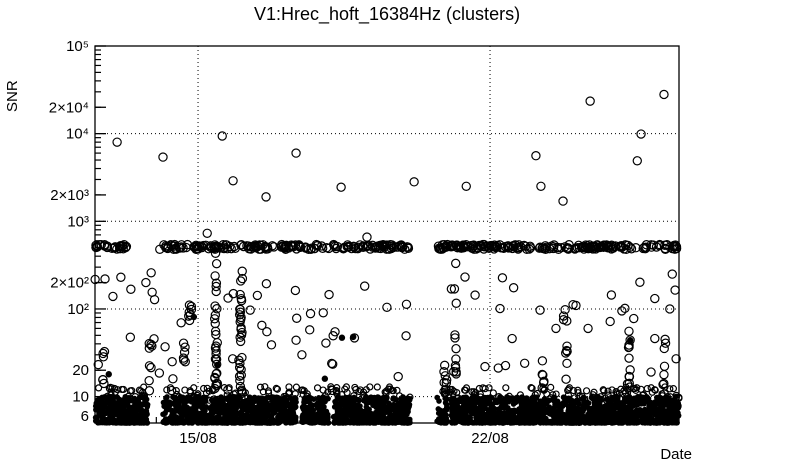  What do you see at coordinates (78, 221) in the screenshot?
I see `svg-text: 10³` at bounding box center [78, 221].